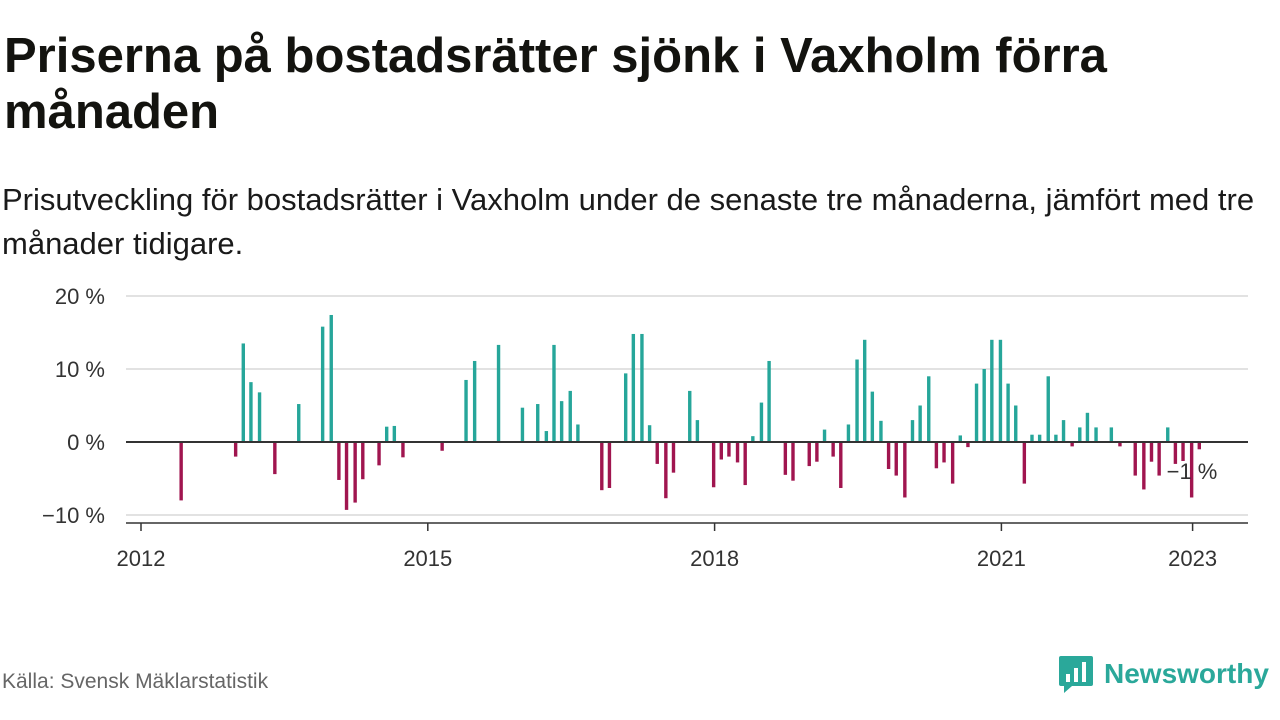 This screenshot has height=720, width=1280. Describe the element at coordinates (73, 515) in the screenshot. I see `y-tick-label: −10 %` at that location.